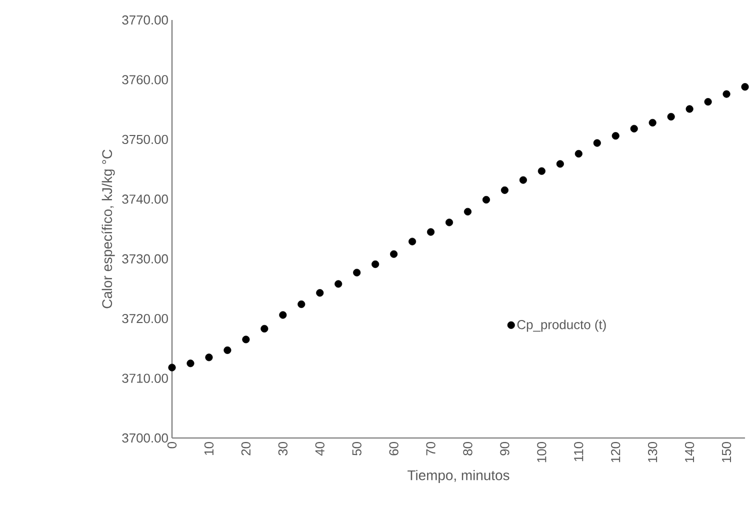  I want to click on x-tick-label: 70, so click(431, 449).